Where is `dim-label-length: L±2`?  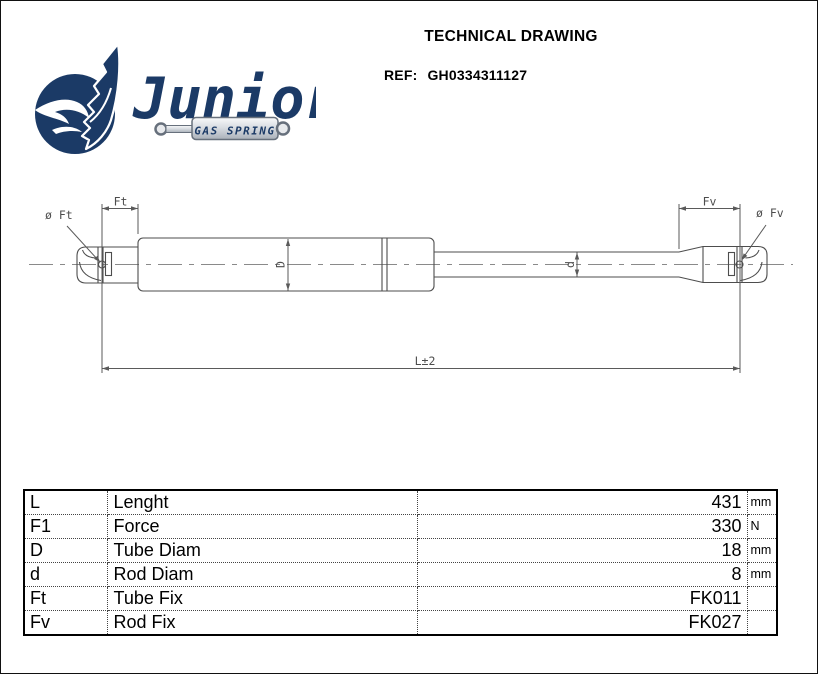
dim-label-length: L±2 is located at coordinates (425, 361).